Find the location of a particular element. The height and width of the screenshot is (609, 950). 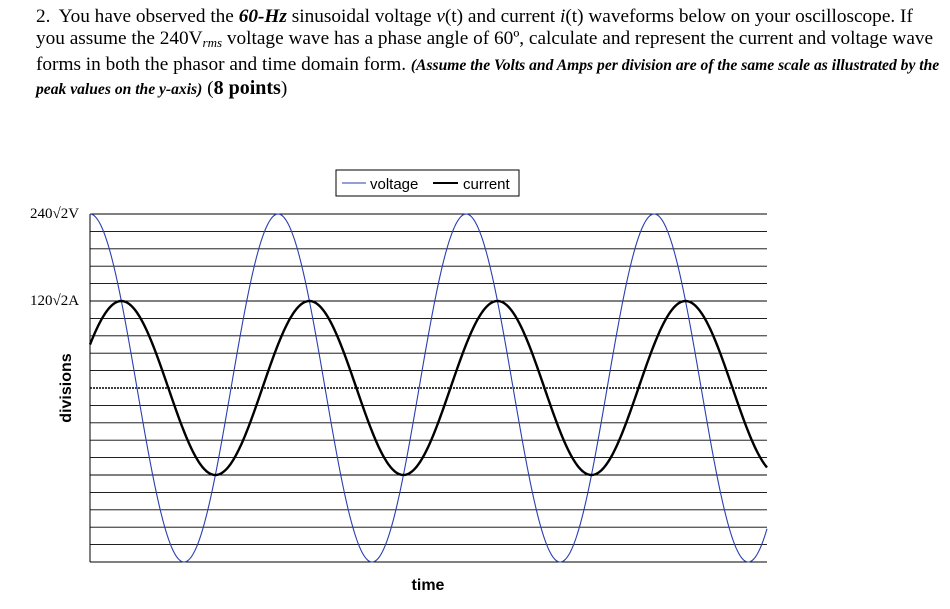

problem-text-part: v is located at coordinates (440, 16).